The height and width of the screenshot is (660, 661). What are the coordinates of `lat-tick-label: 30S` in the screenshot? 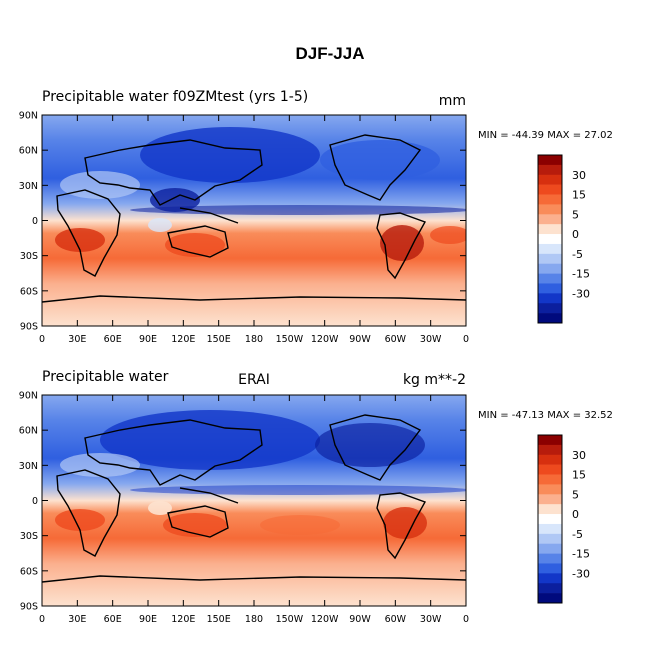 It's located at (29, 536).